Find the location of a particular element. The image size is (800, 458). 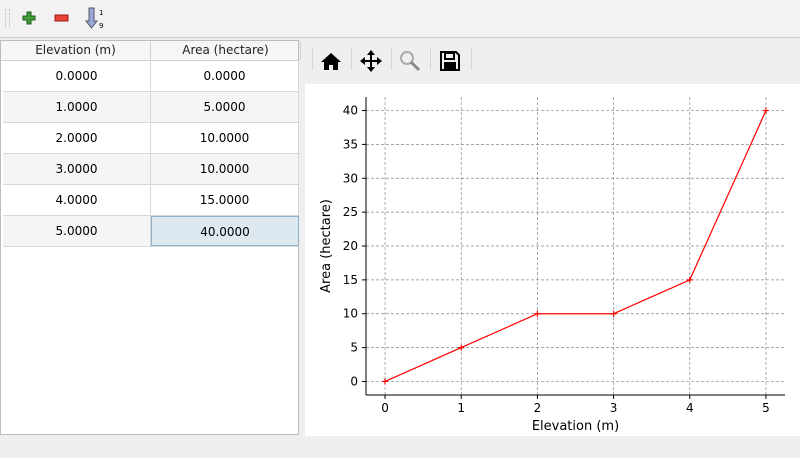

y-tick-label: 30 is located at coordinates (350, 178).